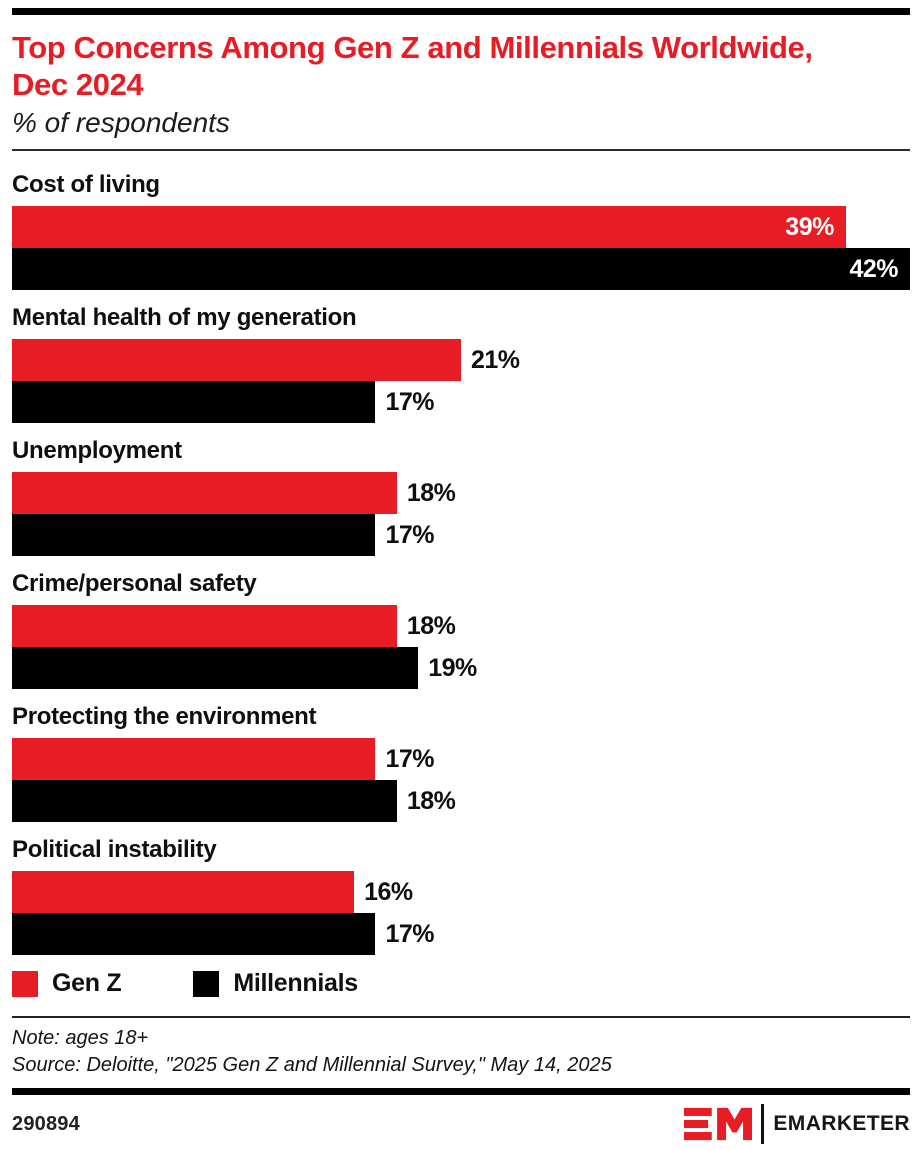  I want to click on bar-group: Protecting the environment 17% 18%, so click(461, 763).